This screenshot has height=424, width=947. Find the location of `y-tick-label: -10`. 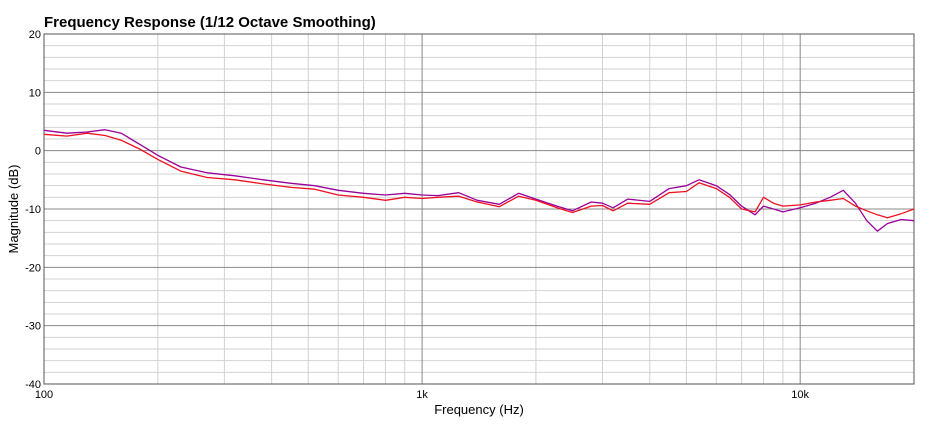

y-tick-label: -10 is located at coordinates (33, 210).